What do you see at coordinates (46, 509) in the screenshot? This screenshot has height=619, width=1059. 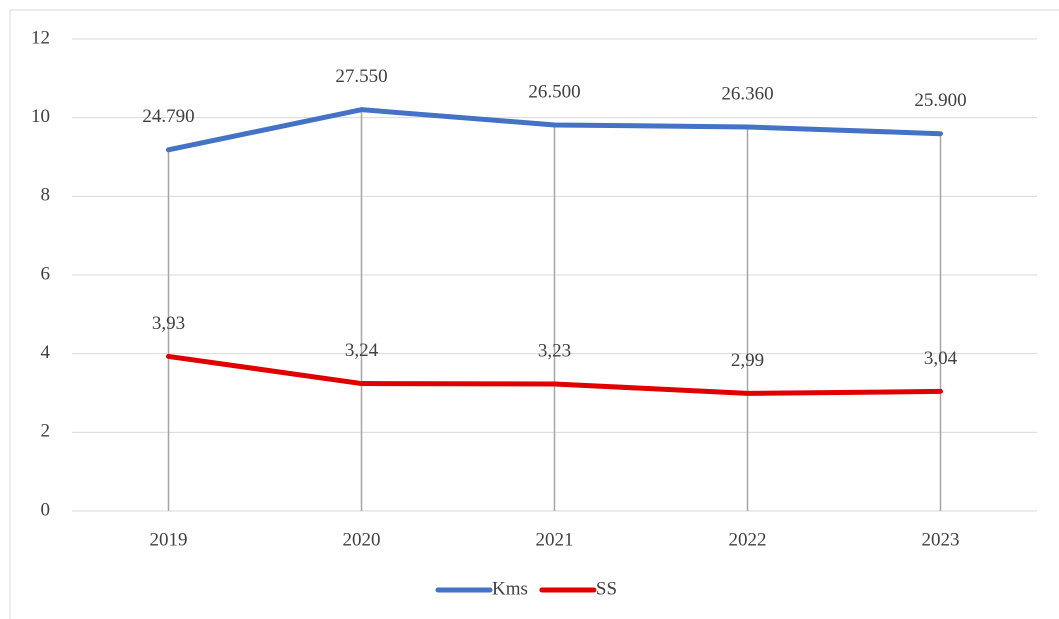 I see `y-tick-label: 0` at bounding box center [46, 509].